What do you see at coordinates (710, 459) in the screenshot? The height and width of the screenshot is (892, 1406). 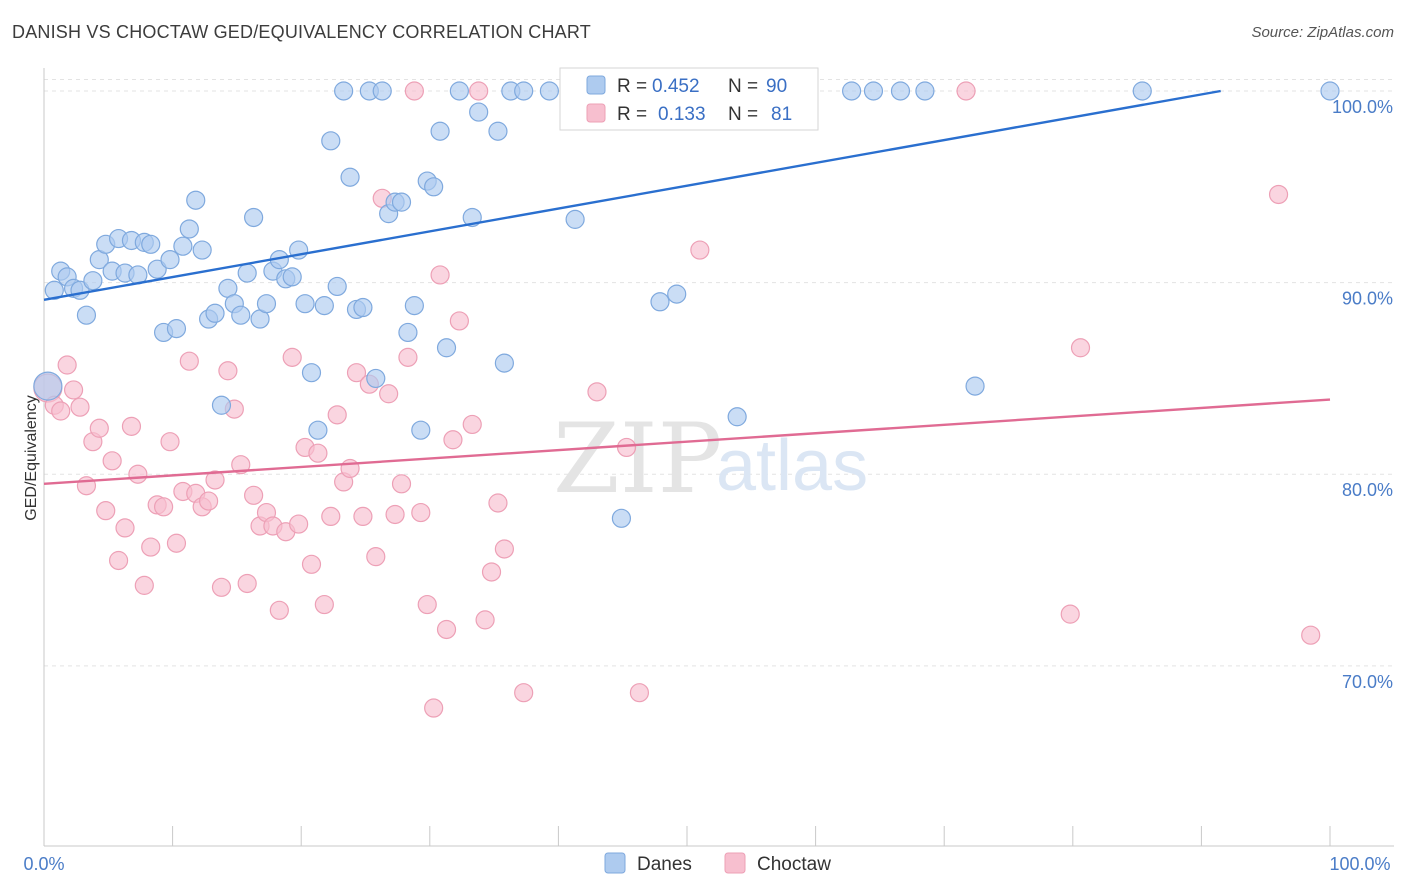 I see `watermark: ZIP atlas` at bounding box center [710, 459].